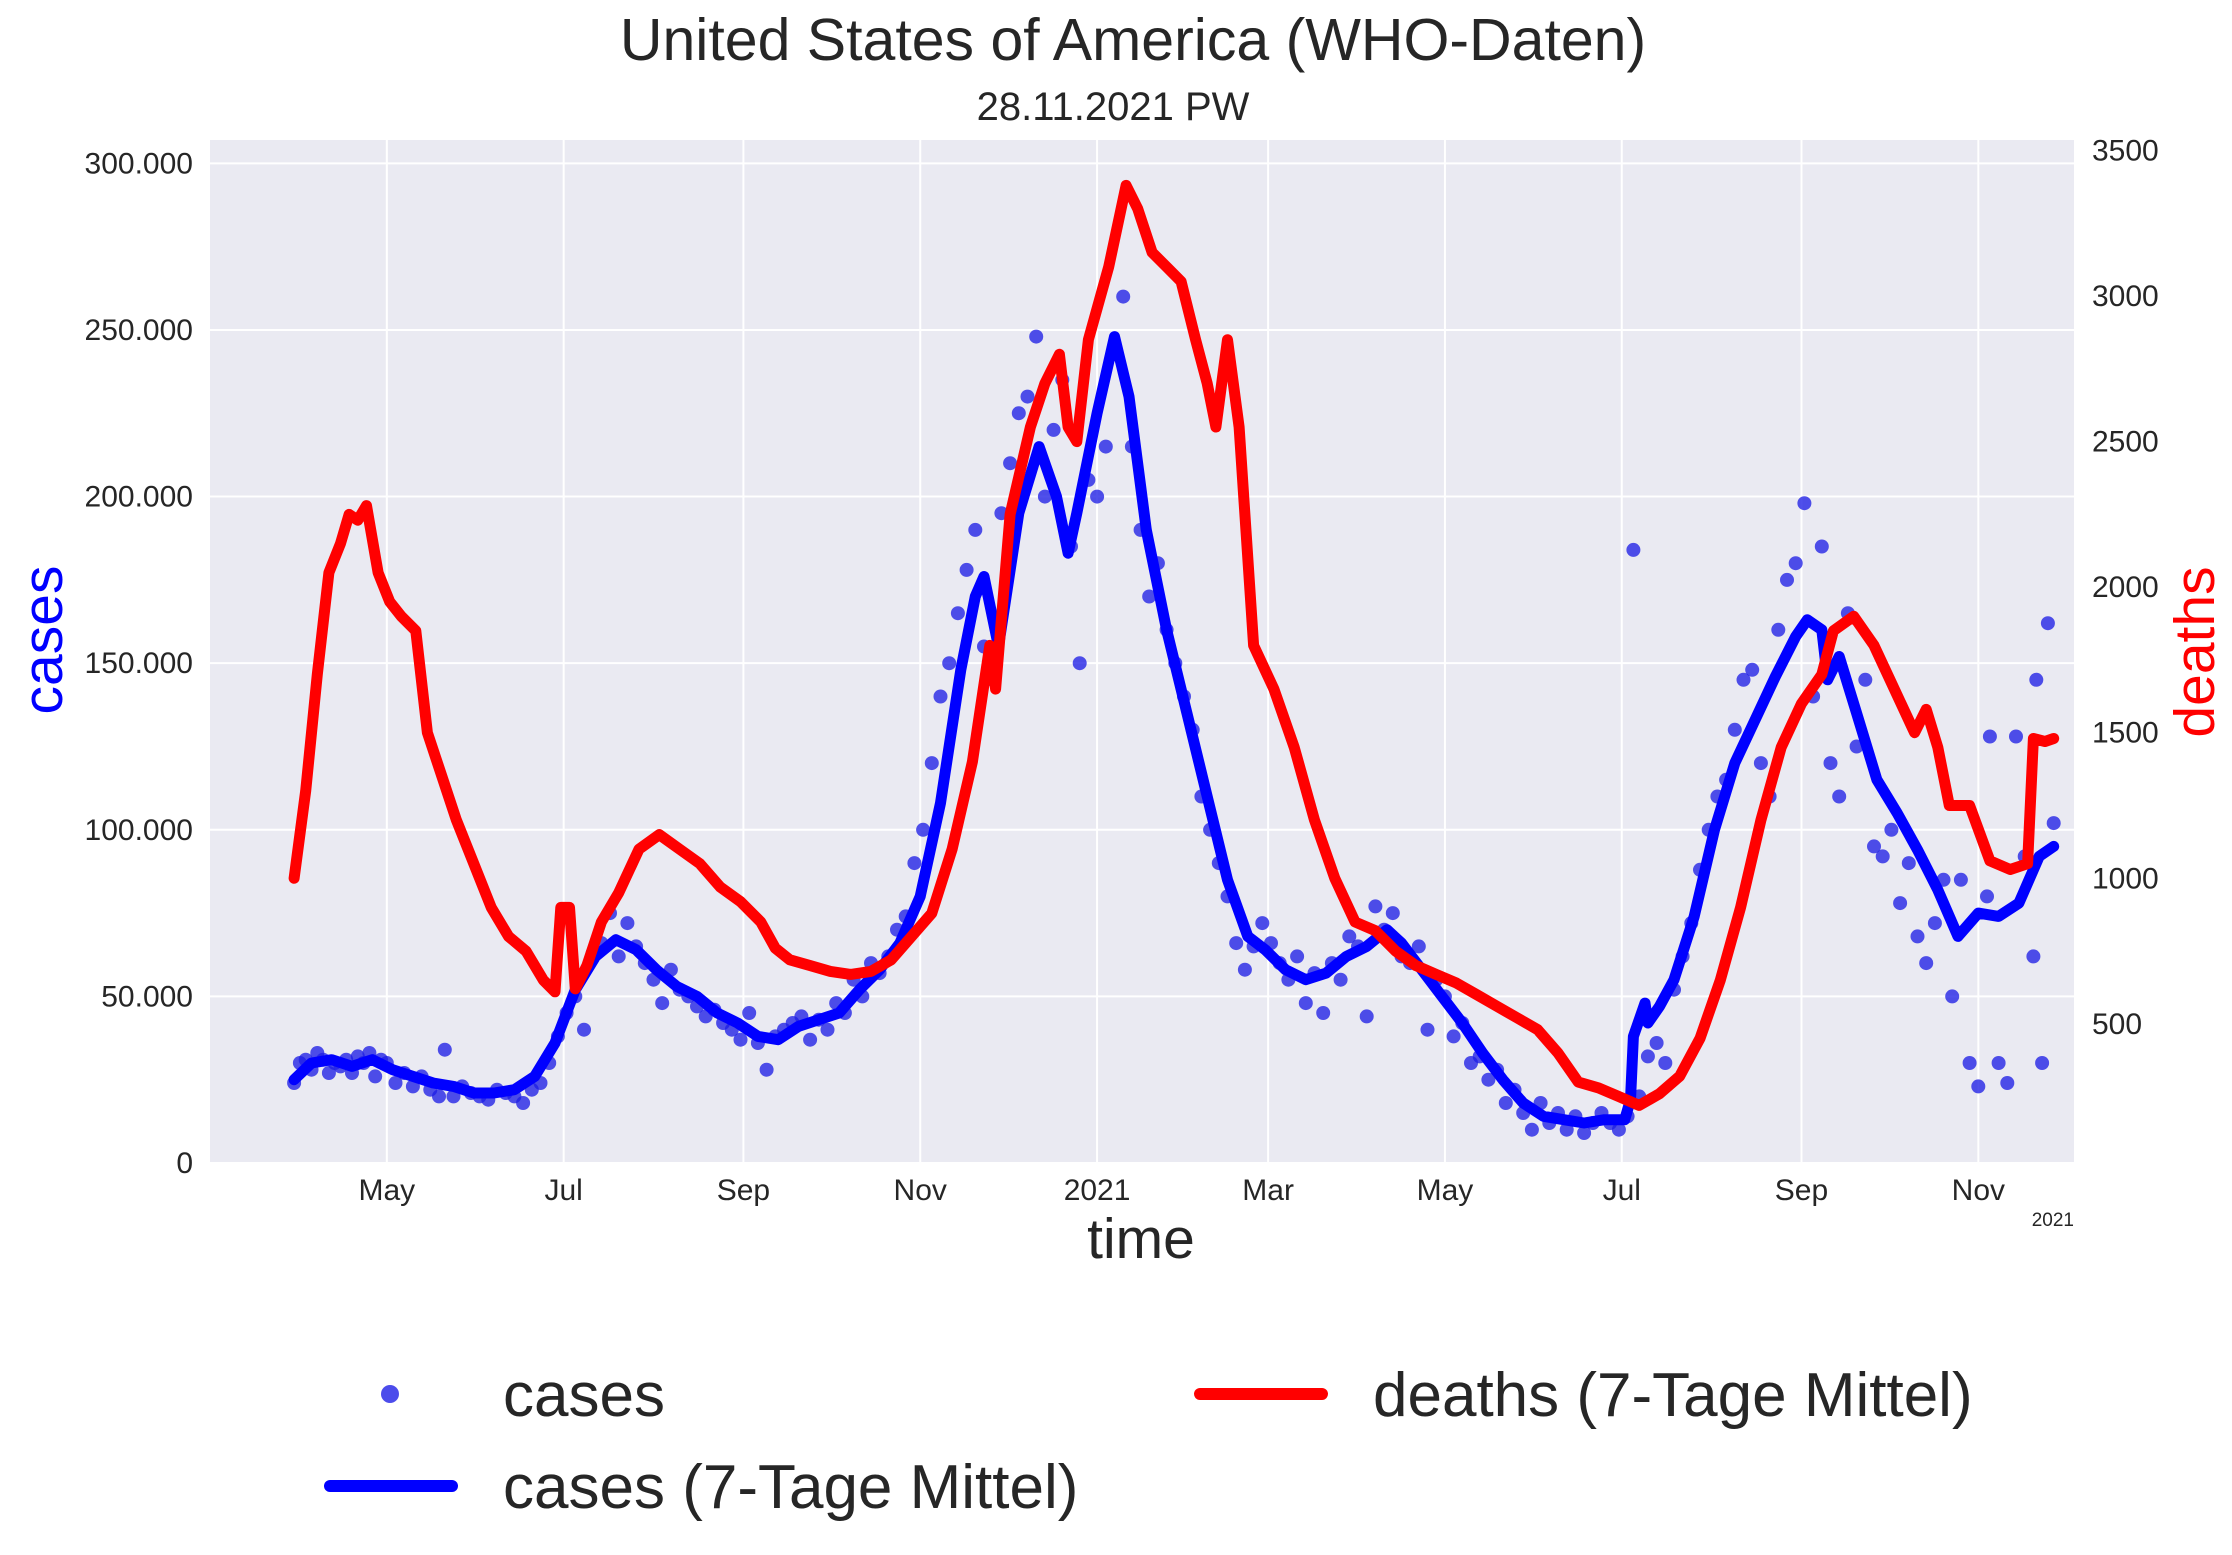 The height and width of the screenshot is (1555, 2232). What do you see at coordinates (2117, 1024) in the screenshot?
I see `y-right-tick-label: 500` at bounding box center [2117, 1024].